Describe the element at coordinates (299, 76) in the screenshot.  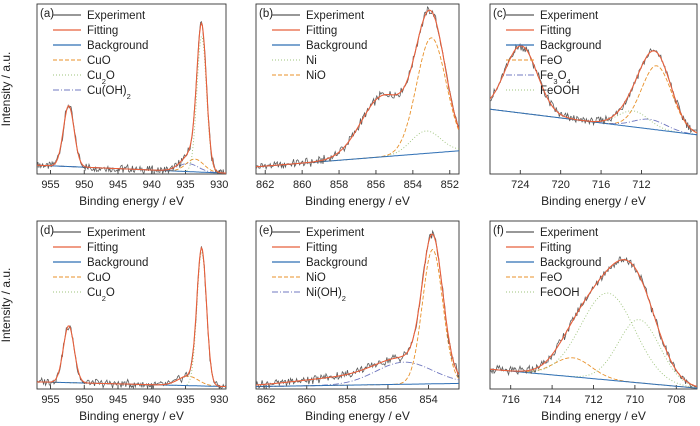
I see `legend-item-nio: NiO` at that location.